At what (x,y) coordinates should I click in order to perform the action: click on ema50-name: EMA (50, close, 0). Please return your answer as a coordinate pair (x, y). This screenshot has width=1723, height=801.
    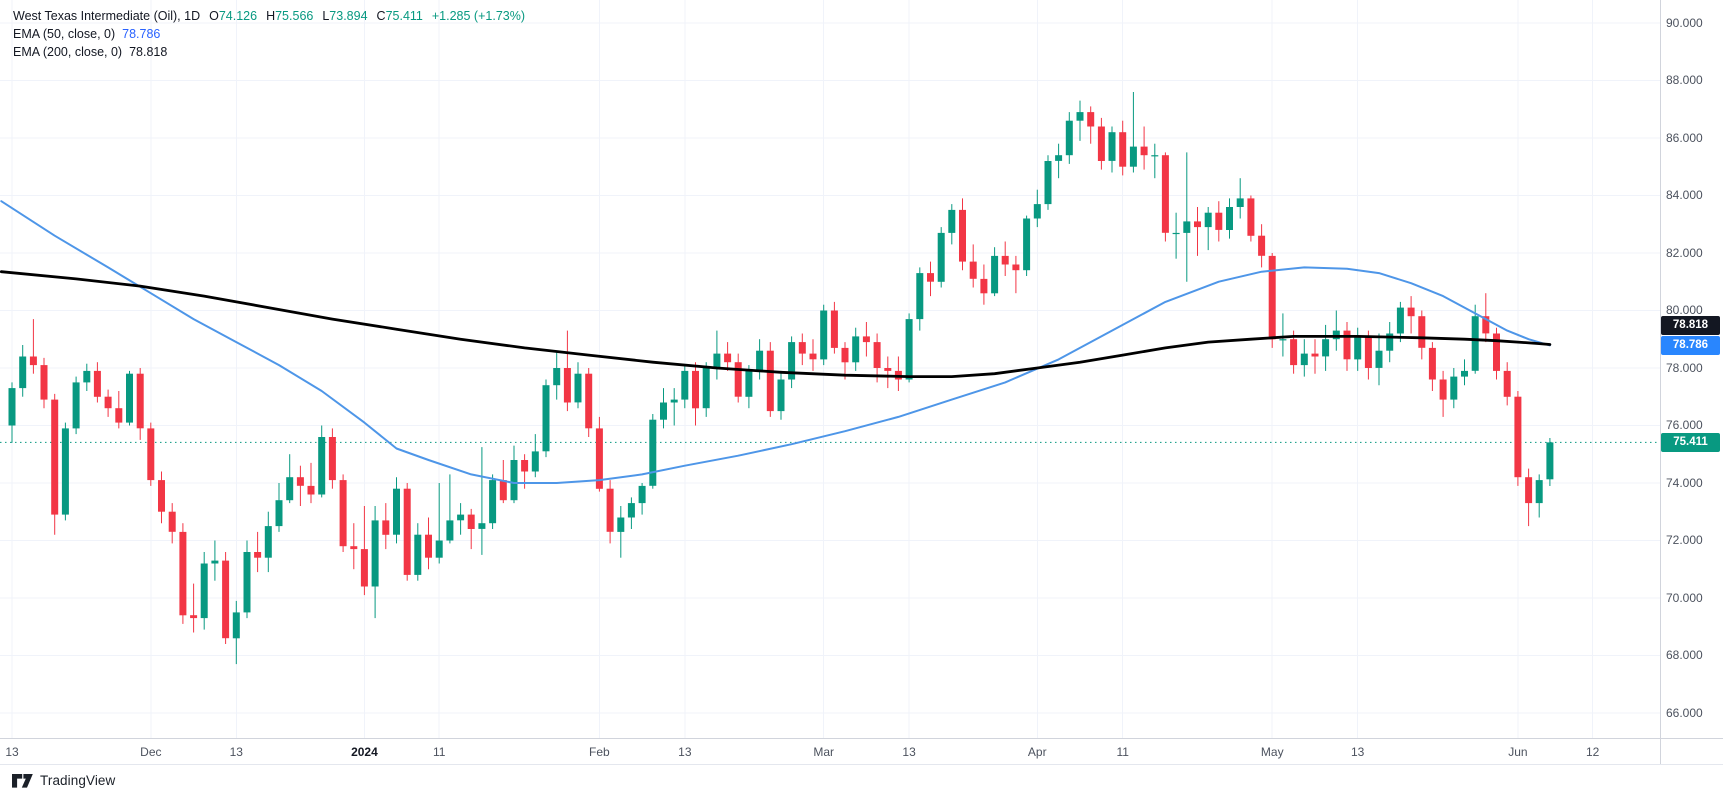
    Looking at the image, I should click on (64, 34).